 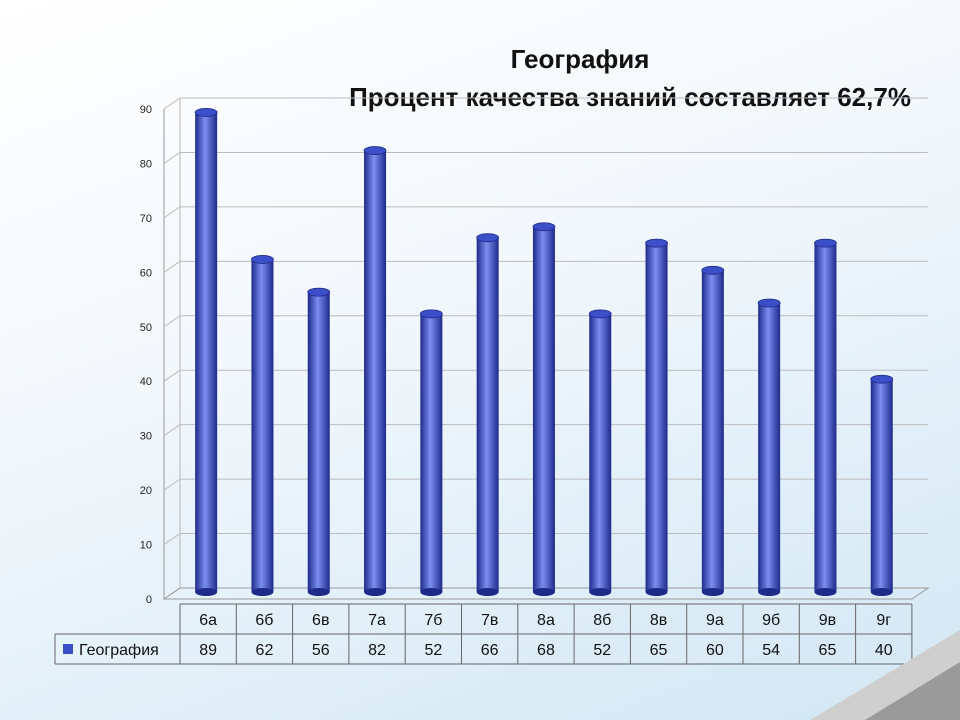 What do you see at coordinates (146, 328) in the screenshot?
I see `y-tick-label: 50` at bounding box center [146, 328].